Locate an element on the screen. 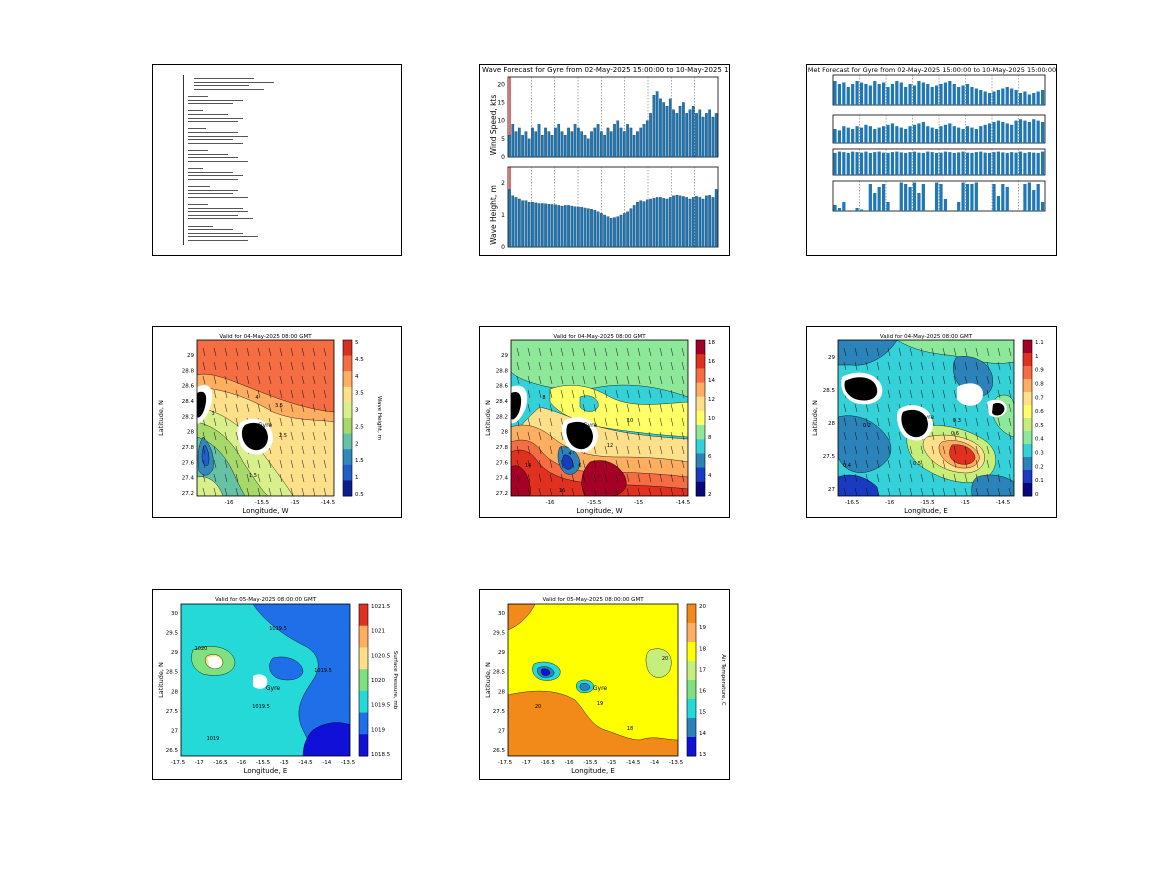 The width and height of the screenshot is (1167, 875). y-tick-label: 28.4 is located at coordinates (502, 402).